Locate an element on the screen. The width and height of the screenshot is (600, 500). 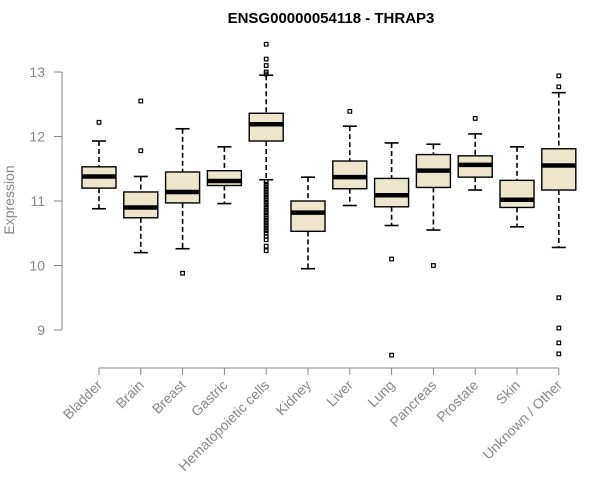
x-tick-label: Lung is located at coordinates (380, 393).